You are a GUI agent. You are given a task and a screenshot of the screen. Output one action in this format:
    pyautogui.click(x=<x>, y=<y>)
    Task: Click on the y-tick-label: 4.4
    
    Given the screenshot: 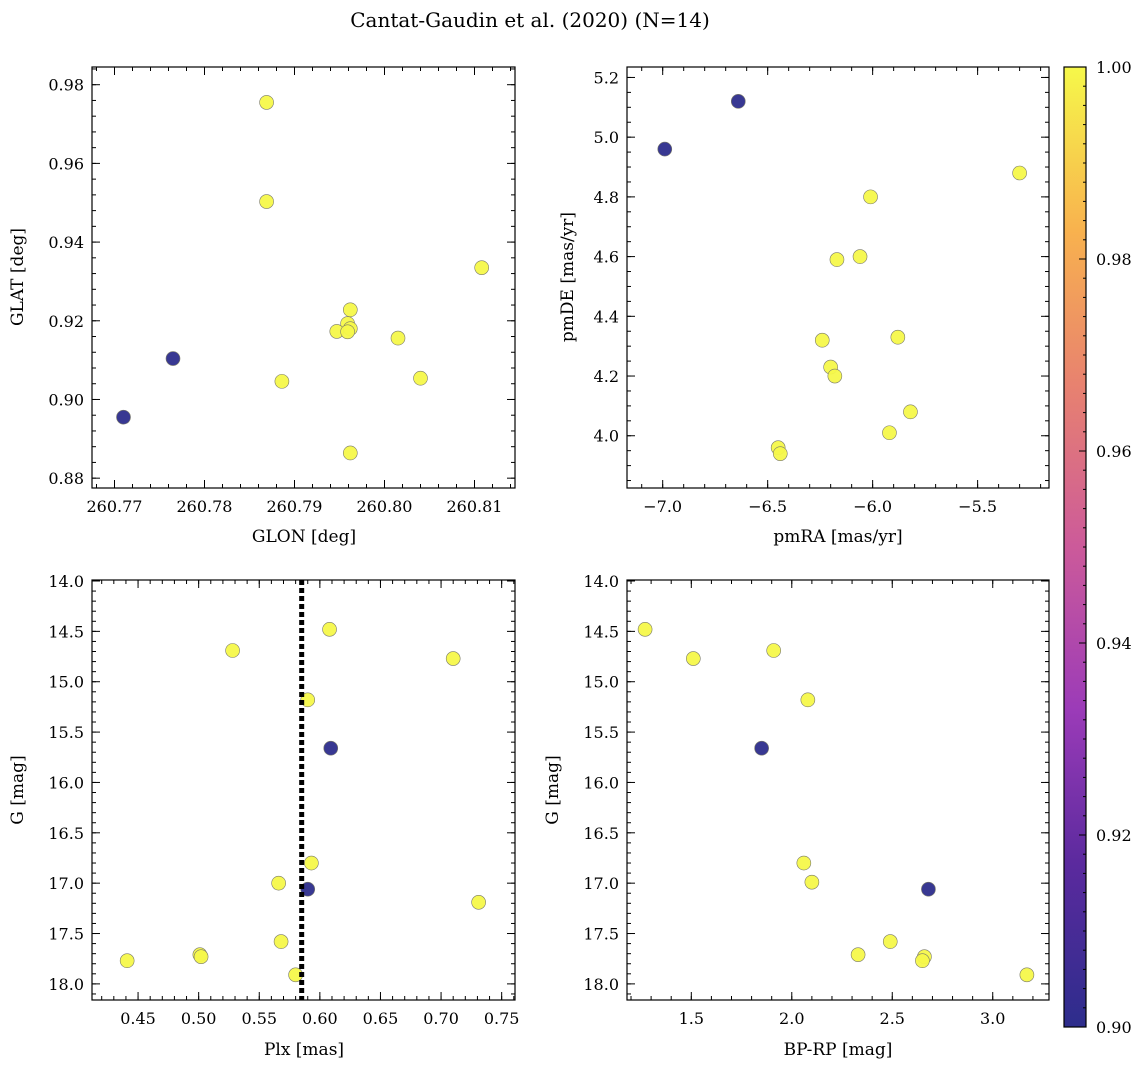 What is the action you would take?
    pyautogui.click(x=606, y=316)
    